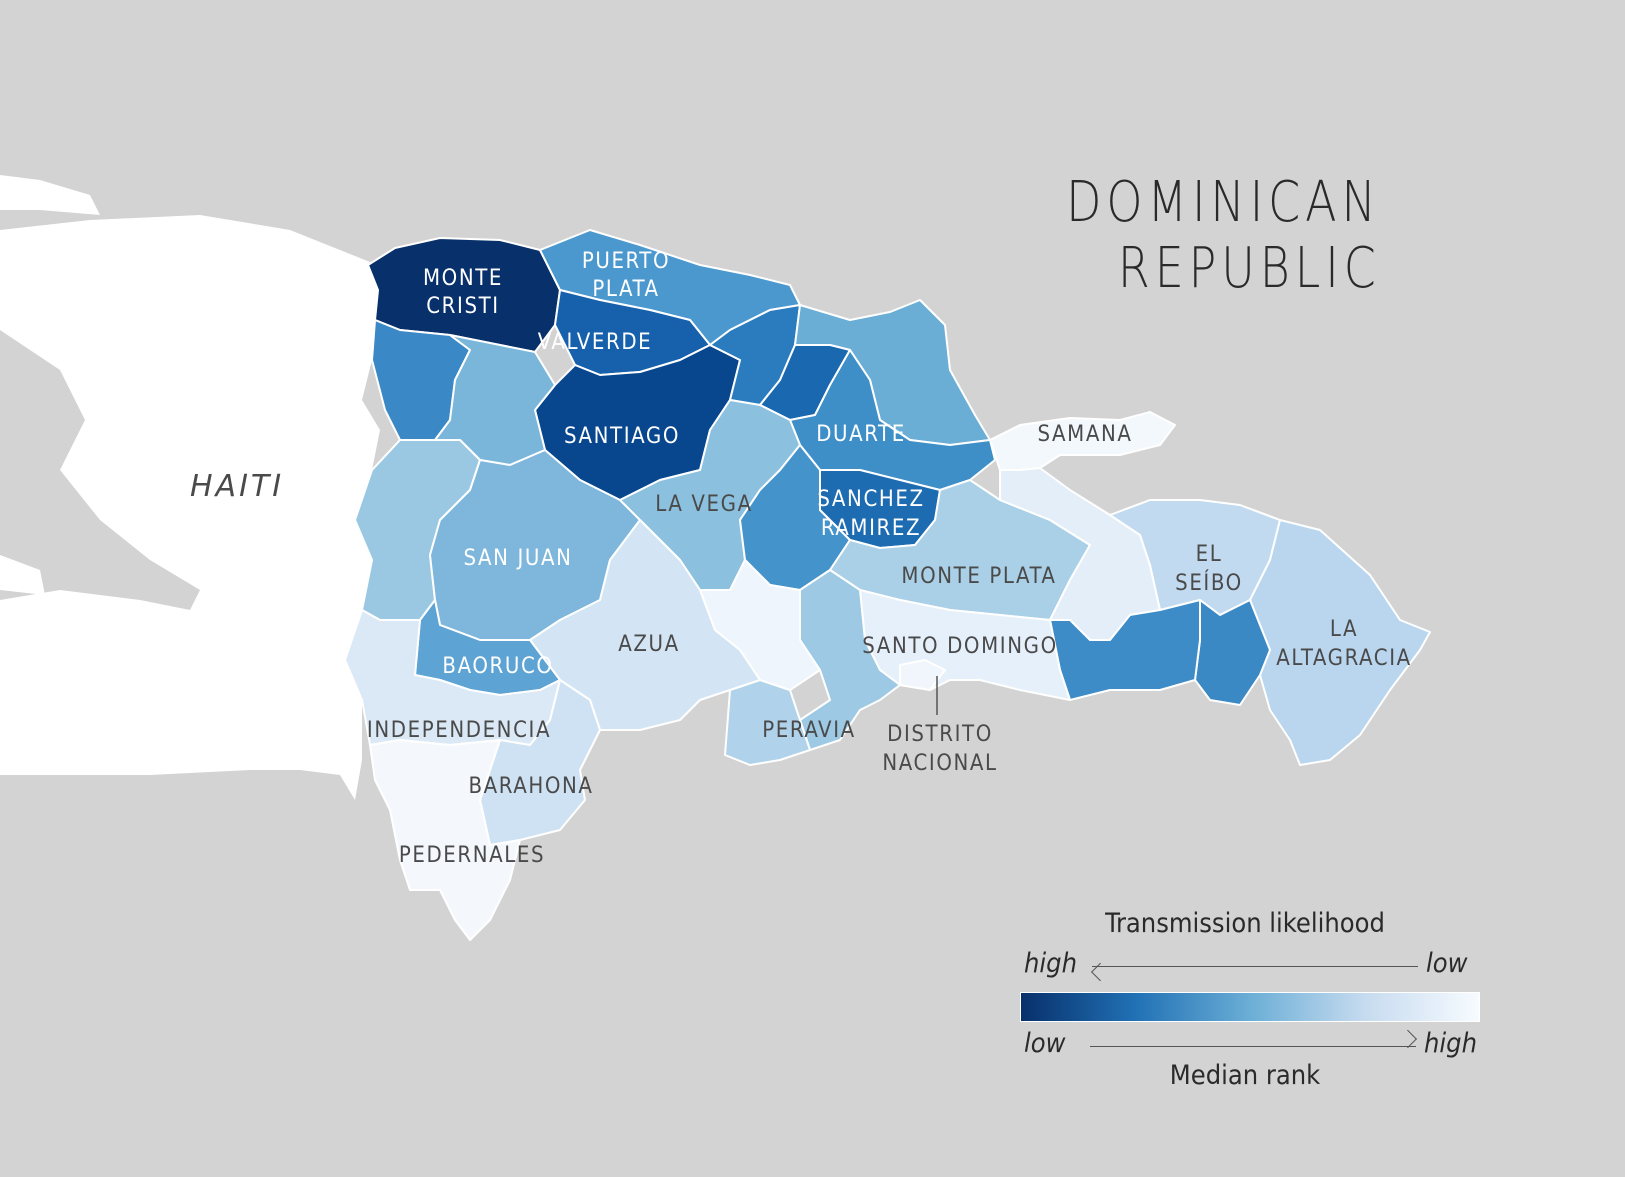  What do you see at coordinates (463, 306) in the screenshot?
I see `svg-text: CRISTI` at bounding box center [463, 306].